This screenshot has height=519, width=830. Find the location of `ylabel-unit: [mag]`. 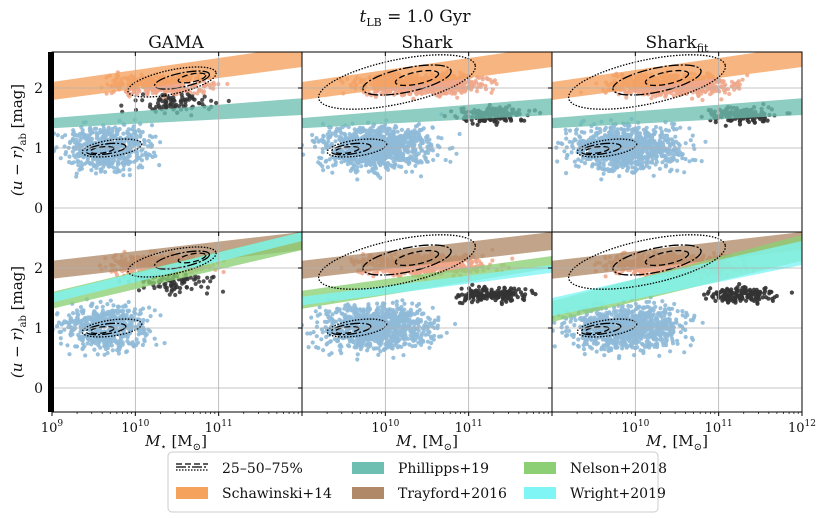

ylabel-unit: [mag] is located at coordinates (17, 108).